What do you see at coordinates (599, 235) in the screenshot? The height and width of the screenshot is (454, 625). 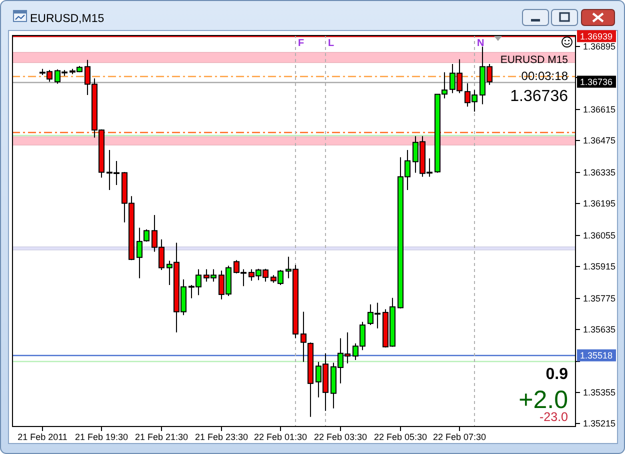 I see `y-tick-label: 1.36055` at bounding box center [599, 235].